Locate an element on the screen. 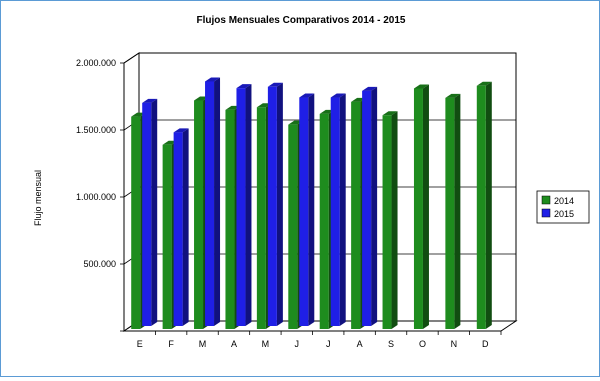 This screenshot has width=600, height=381. y-tick-labels: 2.000.000 1.500.000 1.000.000 500.000 is located at coordinates (96, 163).